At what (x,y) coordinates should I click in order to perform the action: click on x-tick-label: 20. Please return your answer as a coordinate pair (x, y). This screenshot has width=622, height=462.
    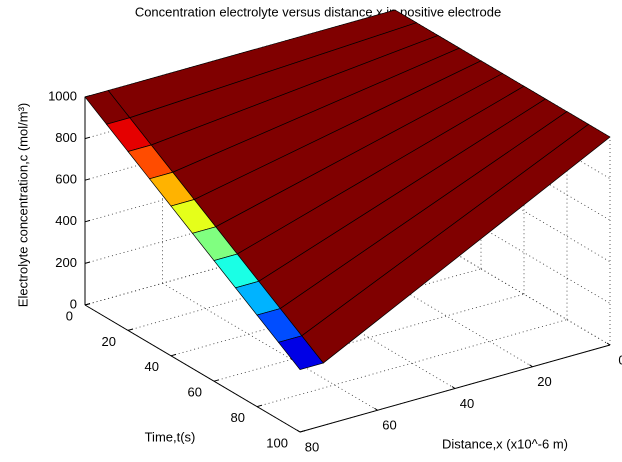
    Looking at the image, I should click on (544, 381).